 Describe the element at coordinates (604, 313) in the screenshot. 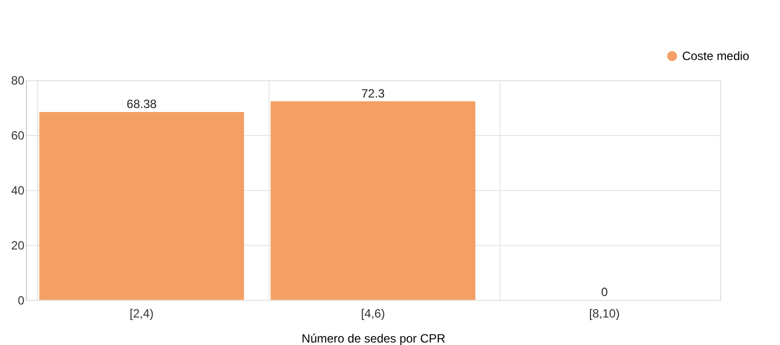

I see `x-tick-label: [8,10)` at that location.